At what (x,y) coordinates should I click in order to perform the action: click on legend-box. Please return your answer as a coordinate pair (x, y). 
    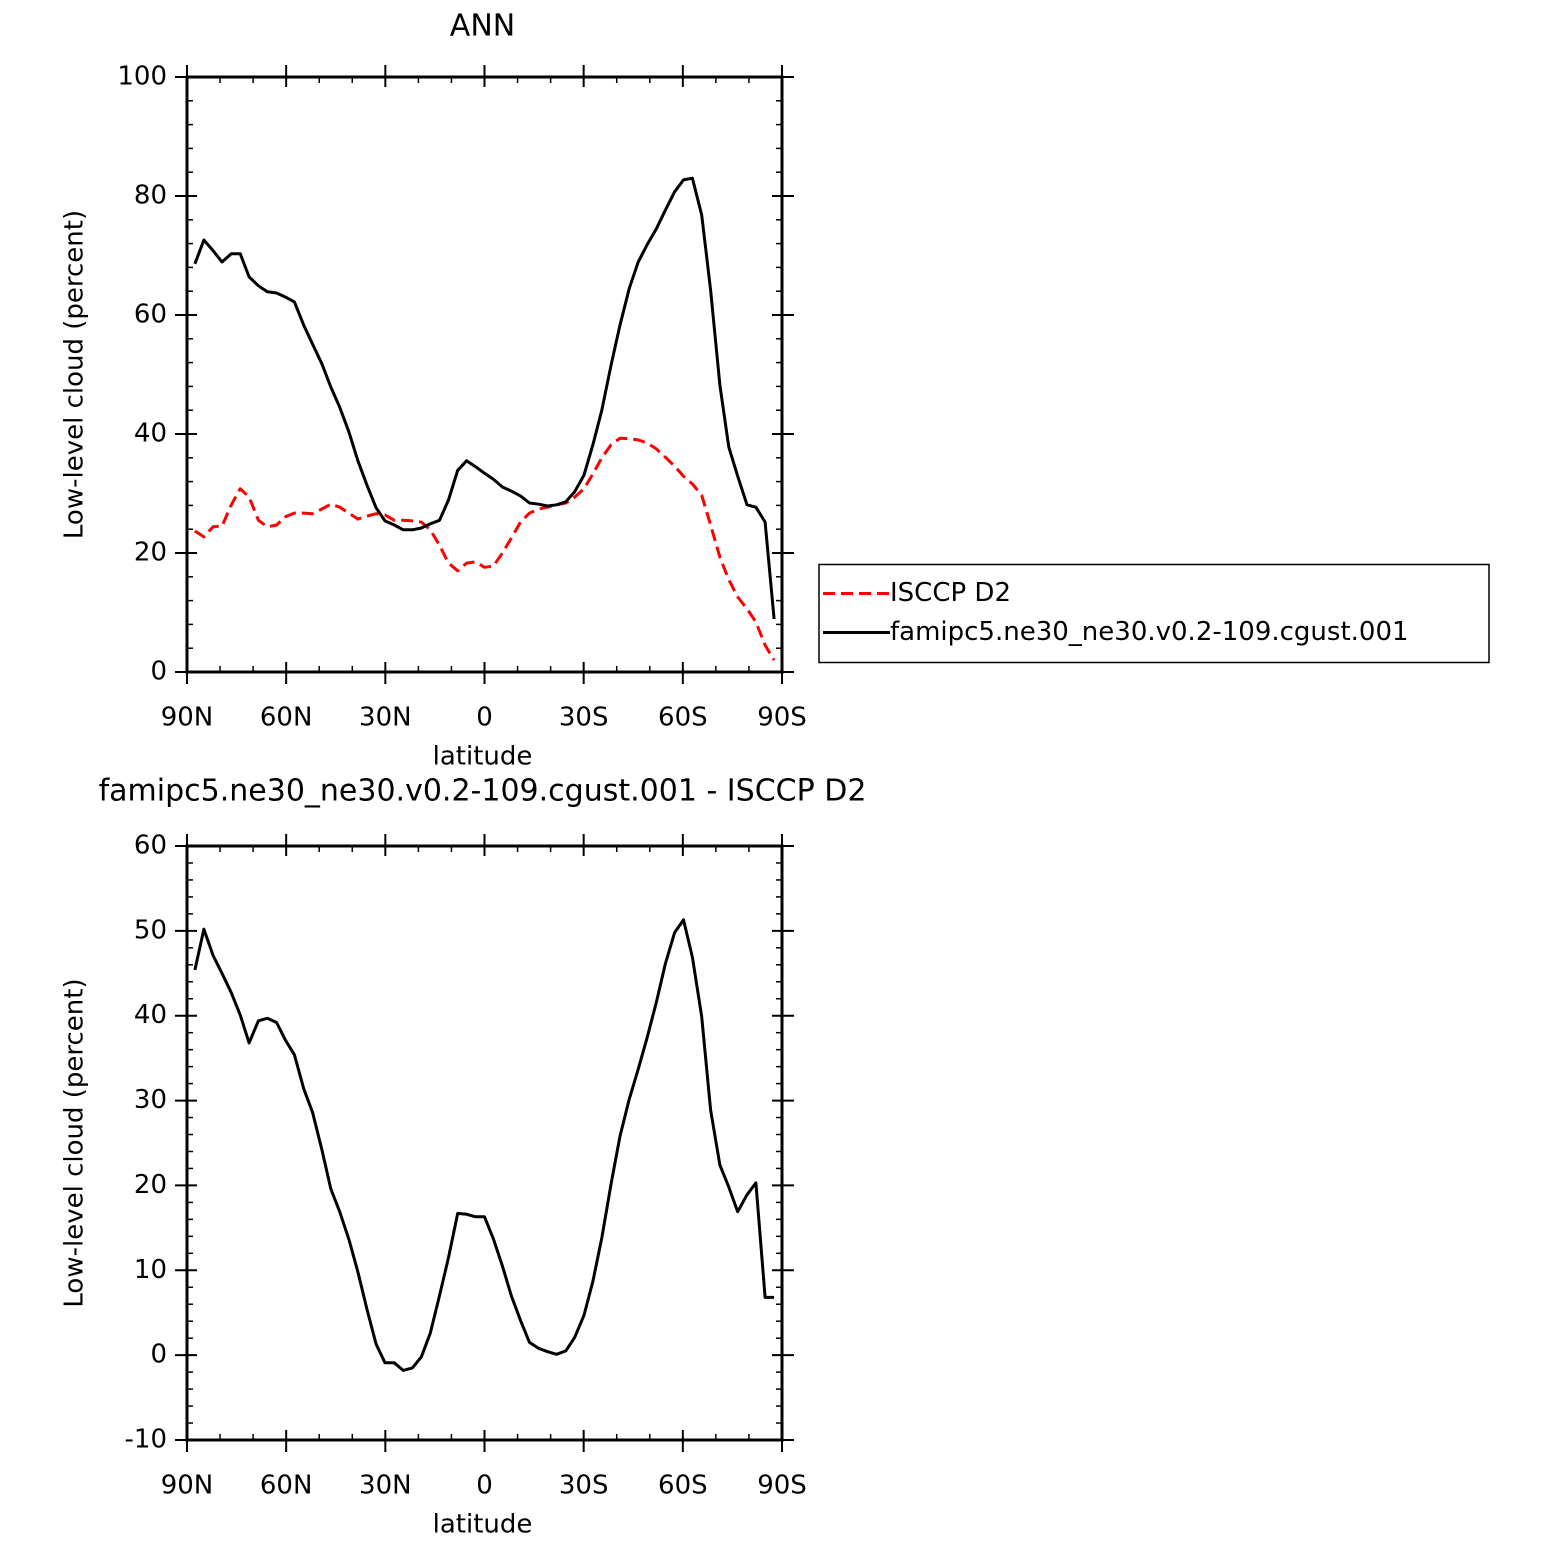
    Looking at the image, I should click on (1154, 613).